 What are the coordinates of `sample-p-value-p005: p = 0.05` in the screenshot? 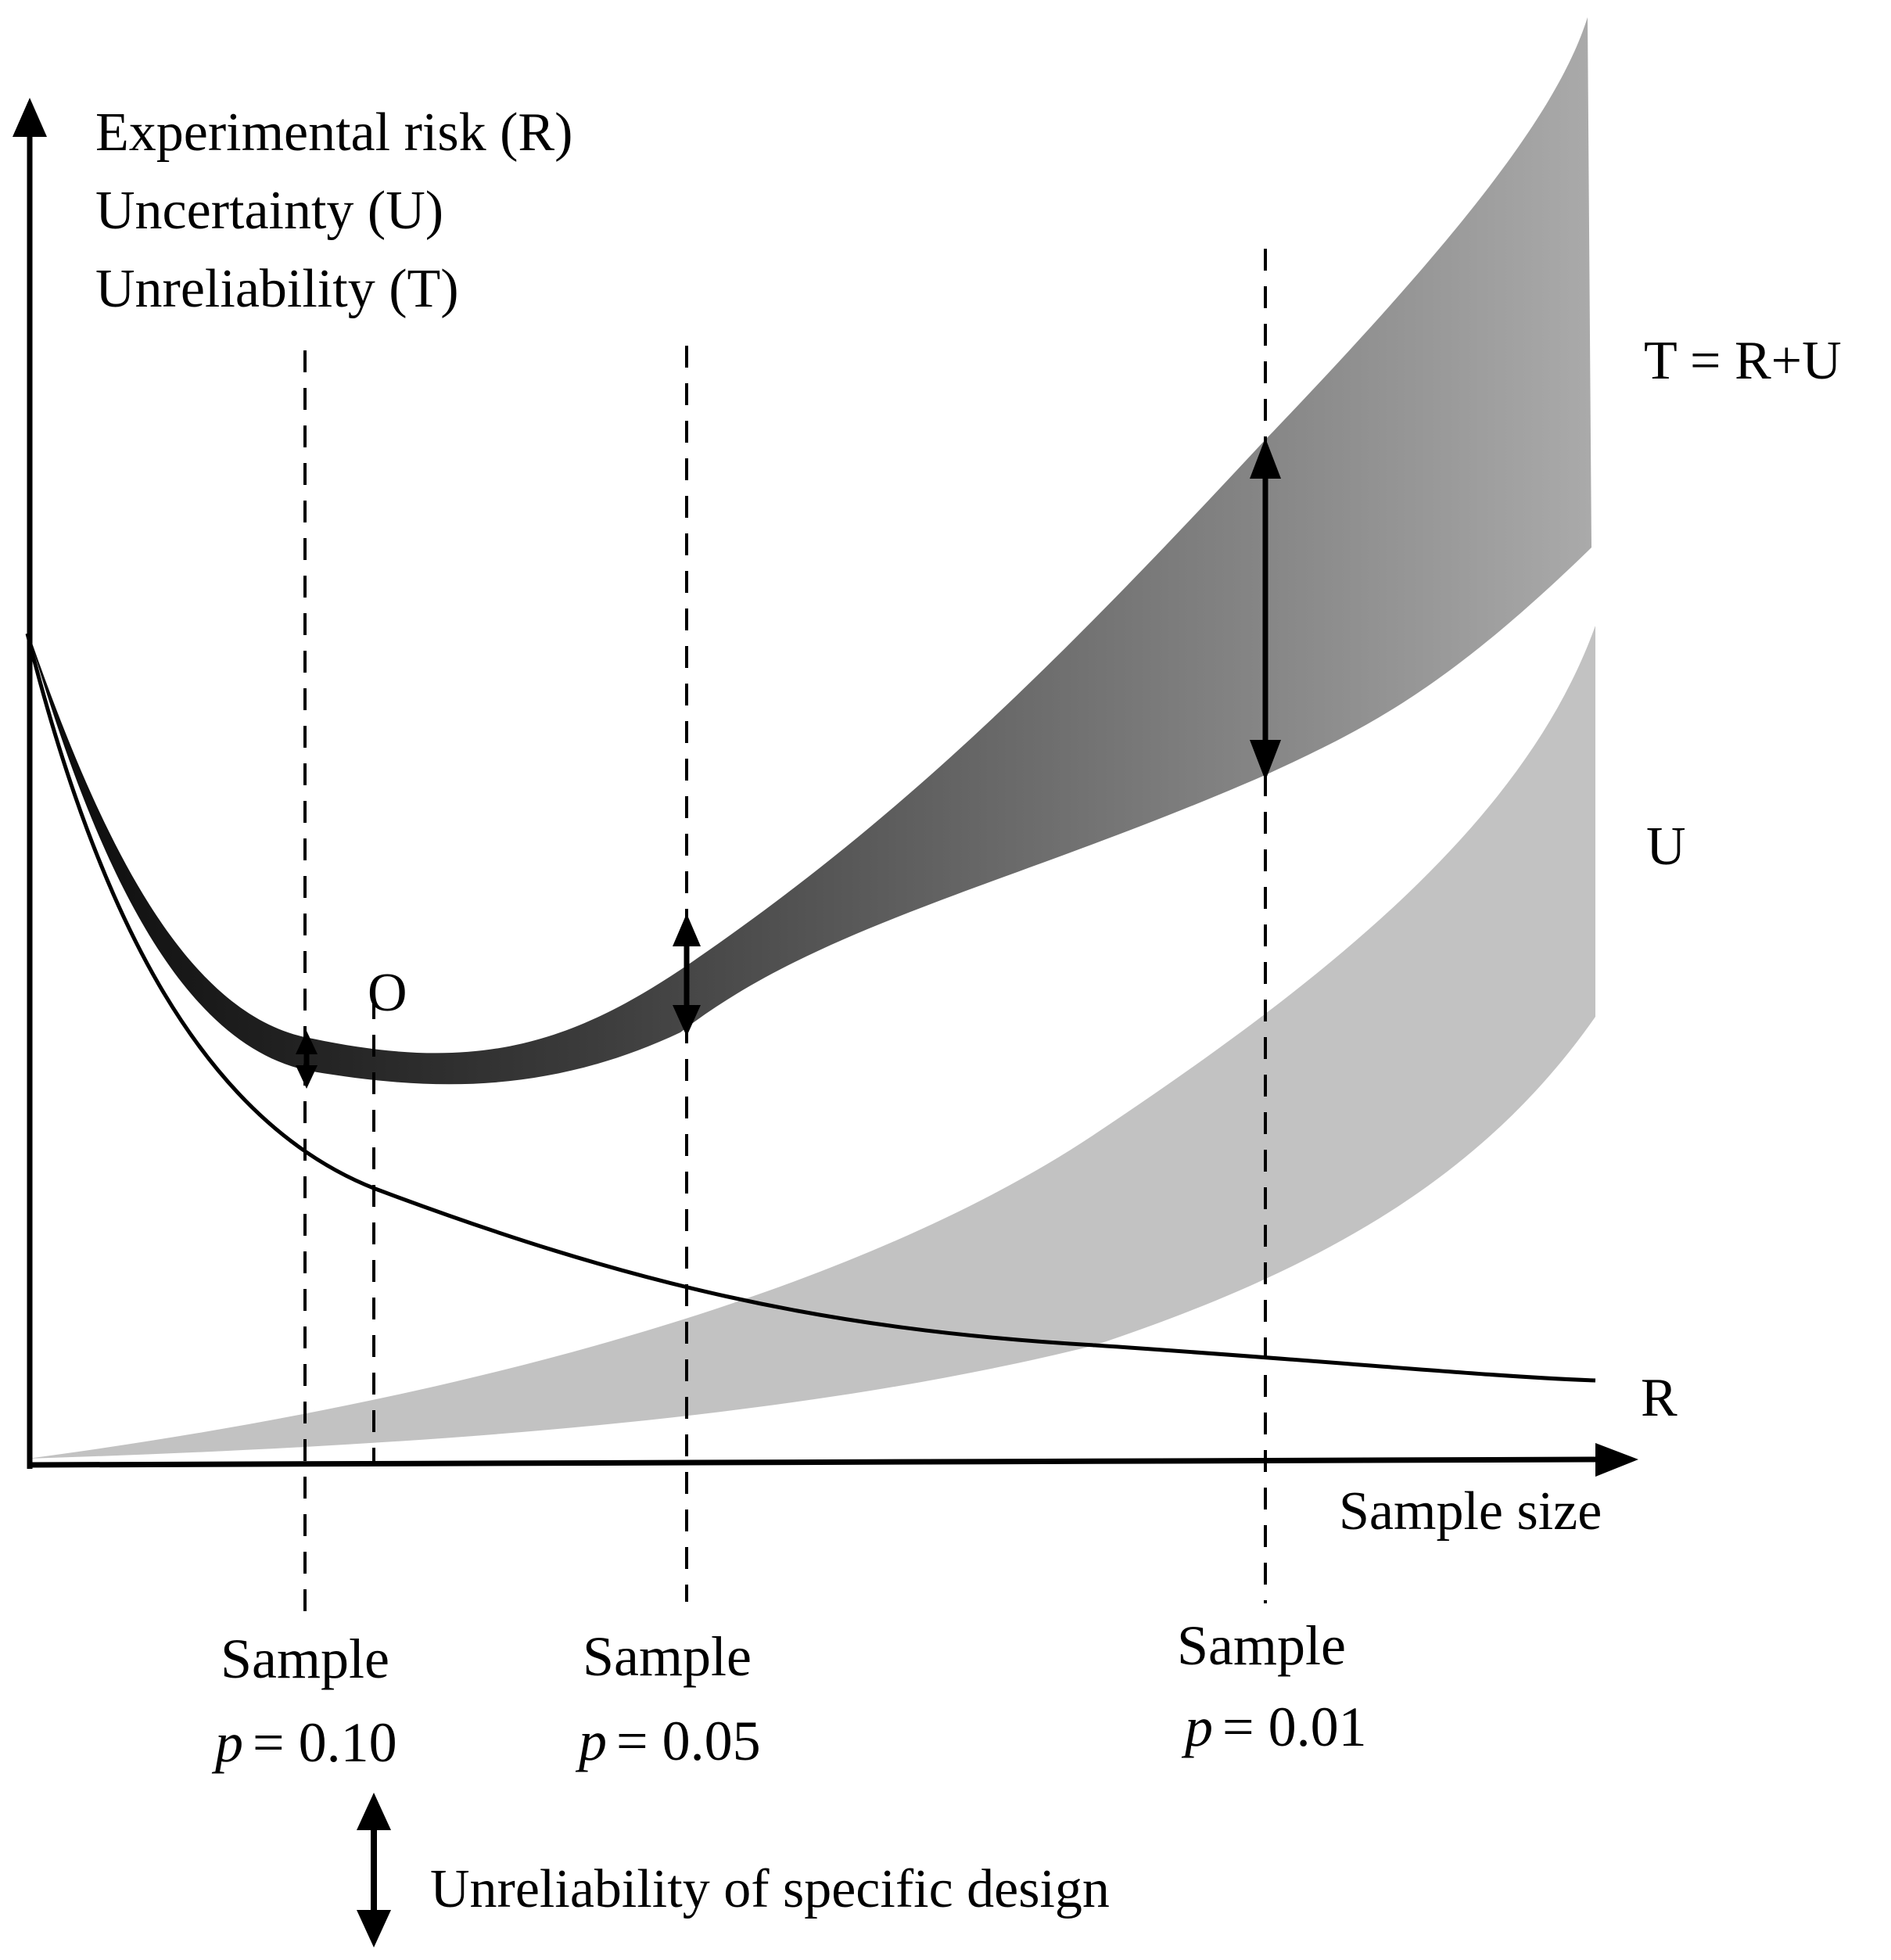 It's located at (668, 1741).